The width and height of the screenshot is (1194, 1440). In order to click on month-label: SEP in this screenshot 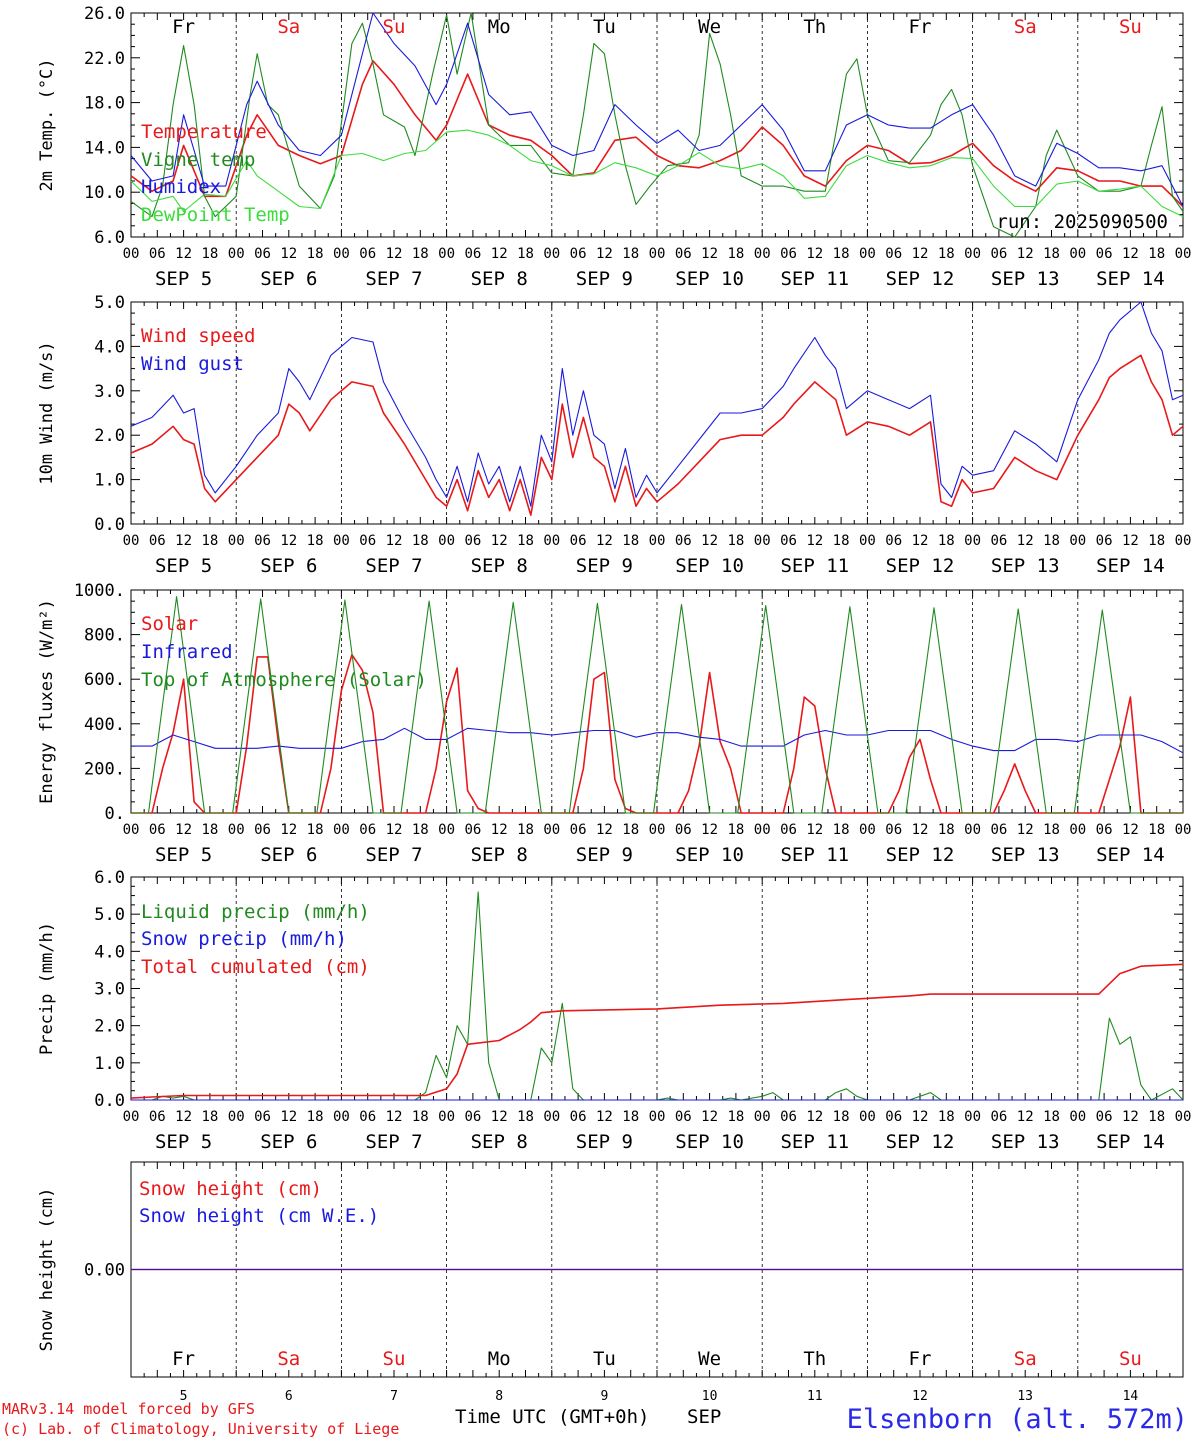, I will do `click(704, 1417)`.